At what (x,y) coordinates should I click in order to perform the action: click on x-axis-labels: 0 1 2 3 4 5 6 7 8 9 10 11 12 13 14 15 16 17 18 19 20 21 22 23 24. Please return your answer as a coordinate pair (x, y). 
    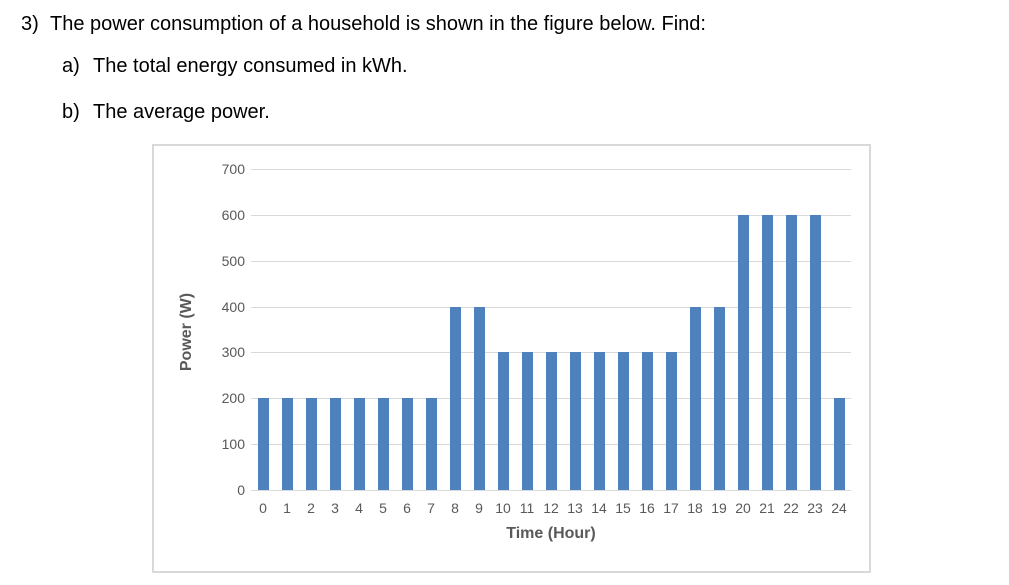
    Looking at the image, I should click on (551, 508).